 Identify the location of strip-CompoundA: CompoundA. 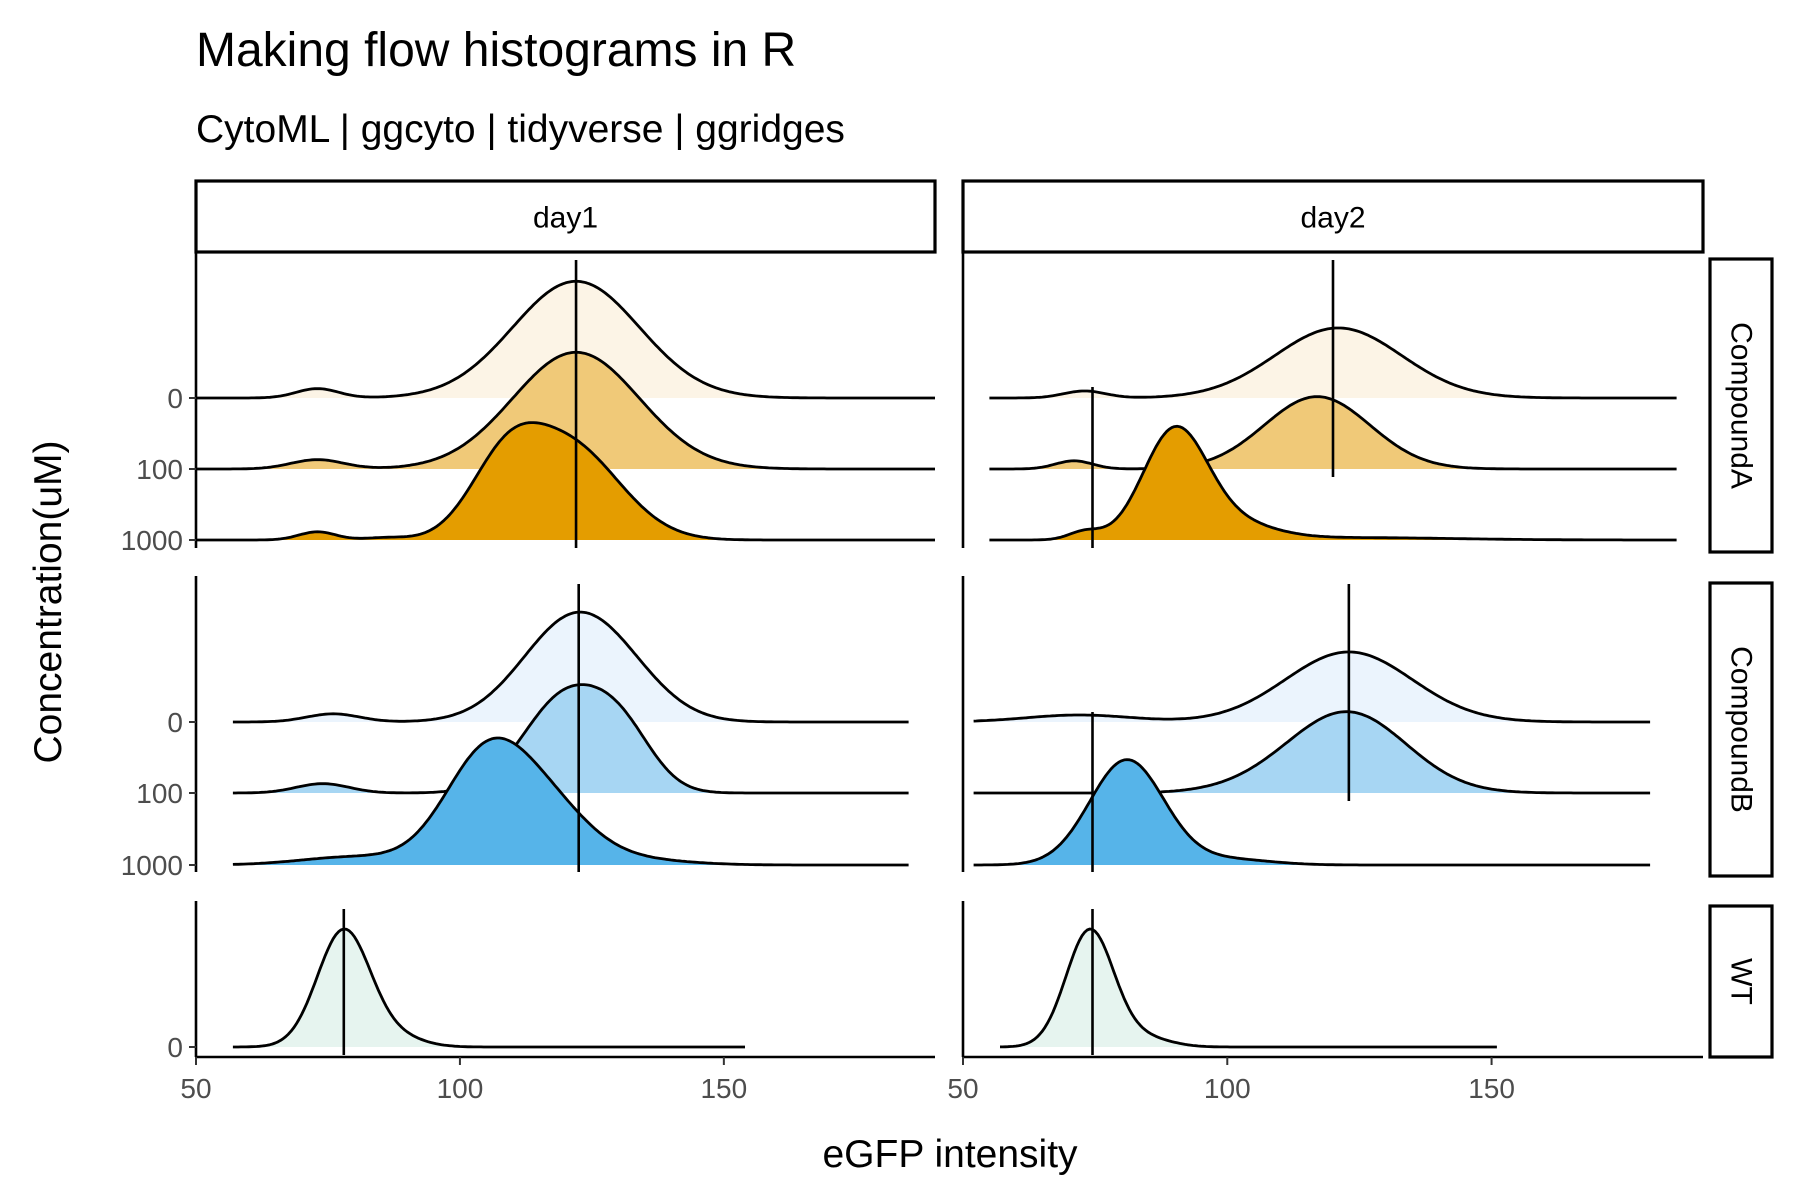
(1741, 405).